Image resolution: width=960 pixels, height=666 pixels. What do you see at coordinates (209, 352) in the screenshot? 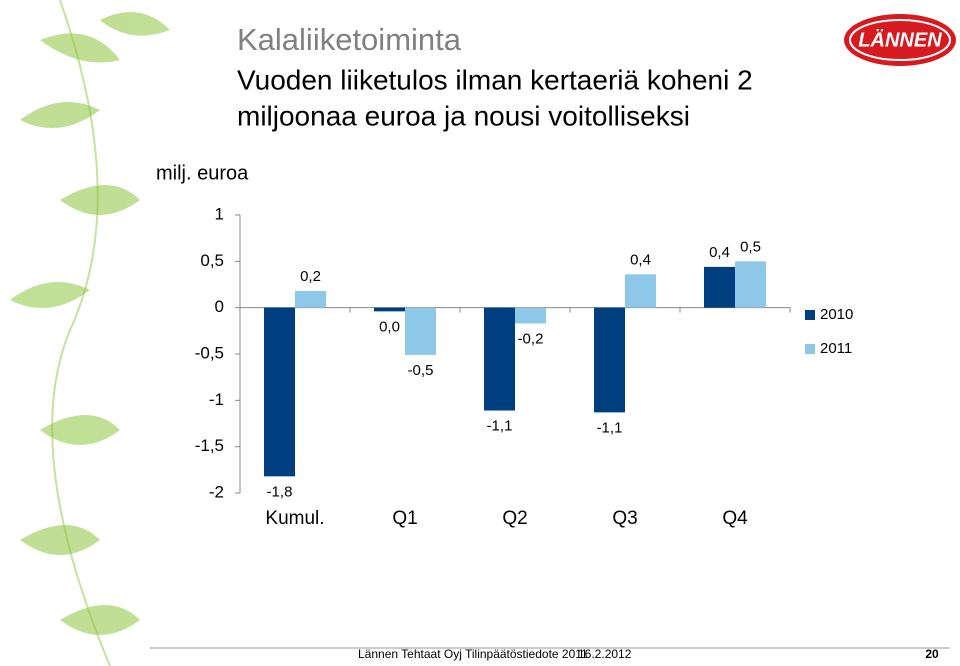
I see `y-tick-label: -0,5` at bounding box center [209, 352].